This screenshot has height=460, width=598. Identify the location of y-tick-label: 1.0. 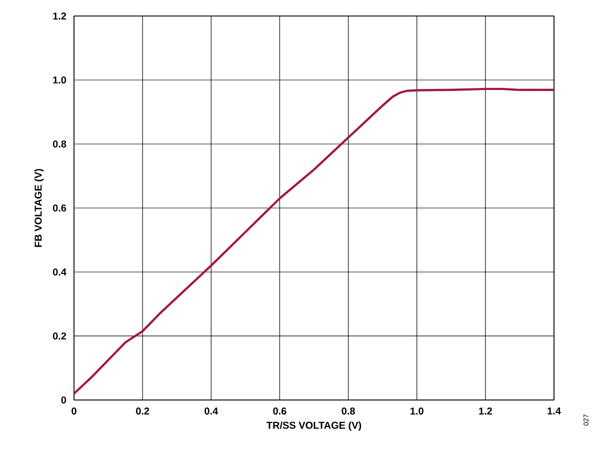
(59, 80).